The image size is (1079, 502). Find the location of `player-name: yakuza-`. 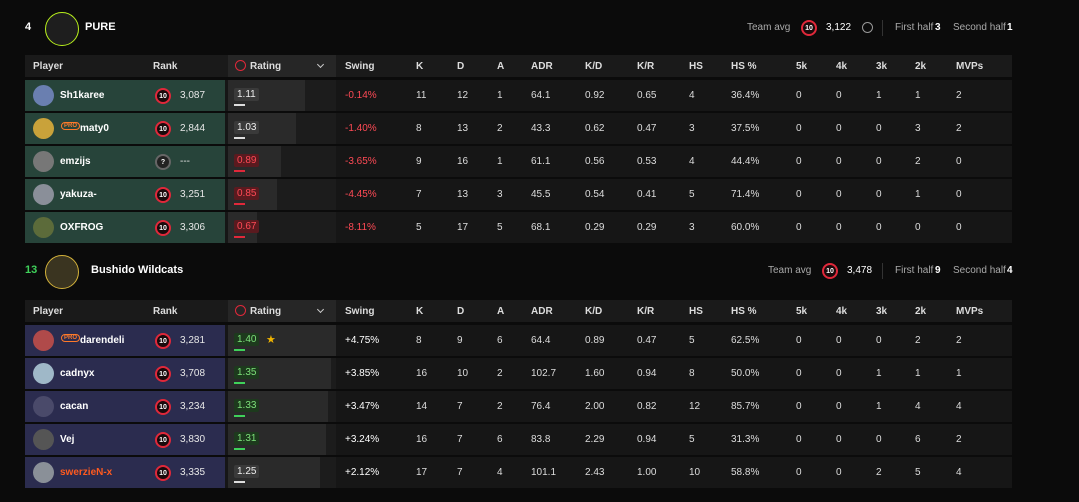

player-name: yakuza- is located at coordinates (78, 194).